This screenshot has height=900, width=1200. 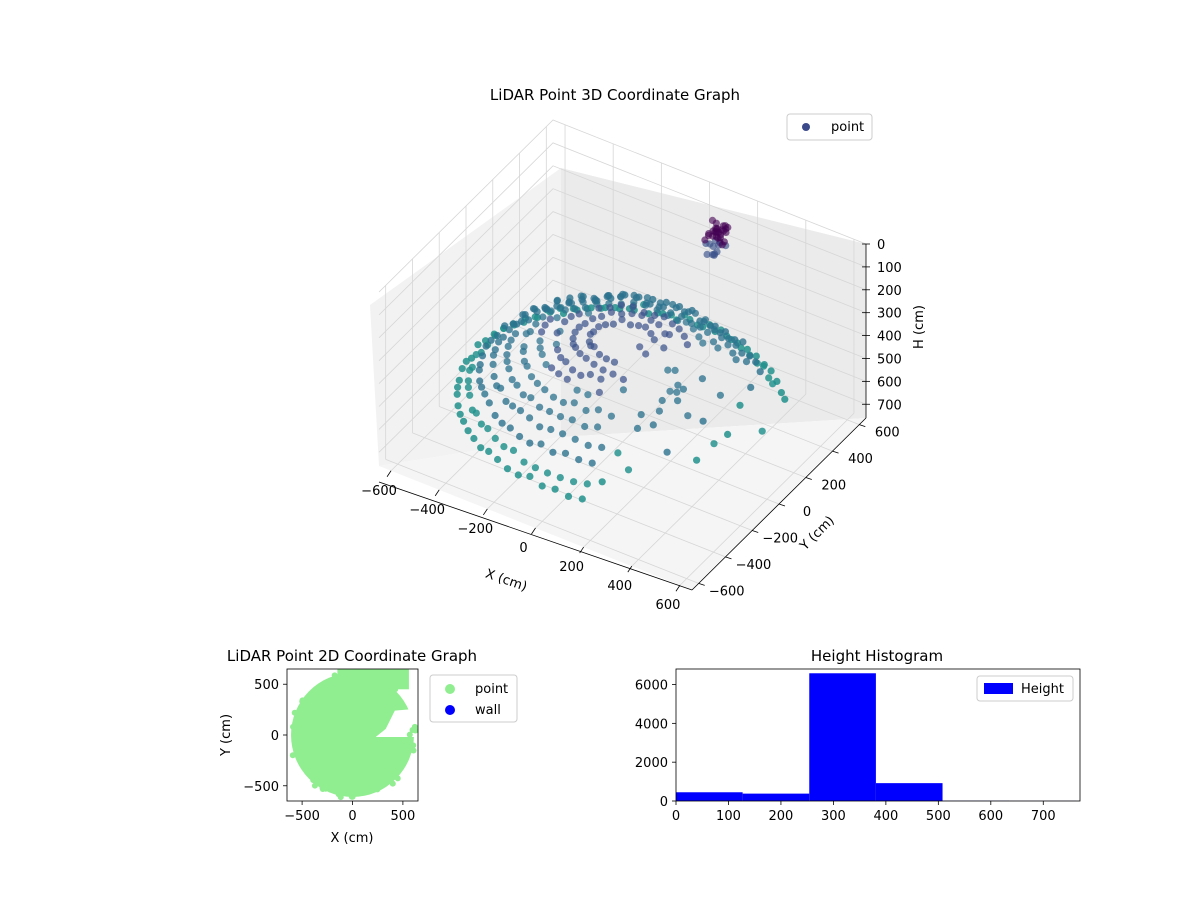 What do you see at coordinates (352, 838) in the screenshot?
I see `plot-2d-xlabel: X (cm)` at bounding box center [352, 838].